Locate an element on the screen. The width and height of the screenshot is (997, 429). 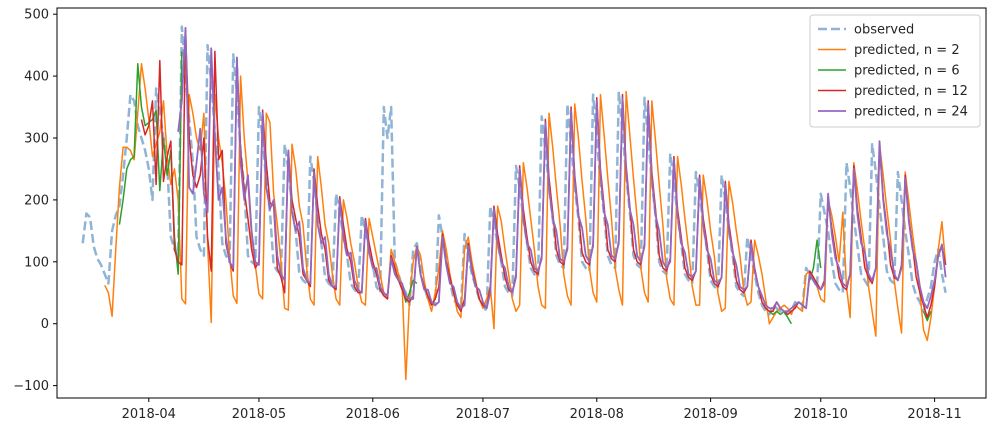
y-tick-label: −100 is located at coordinates (31, 386).